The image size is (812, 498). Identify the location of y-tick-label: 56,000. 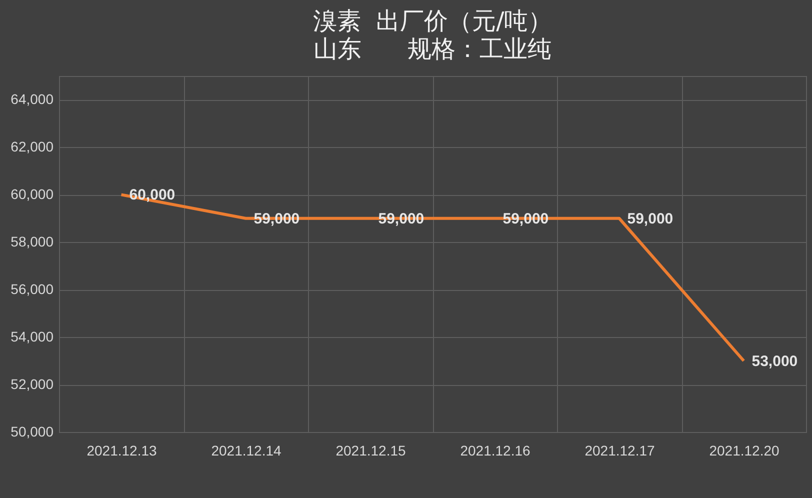
(32, 289).